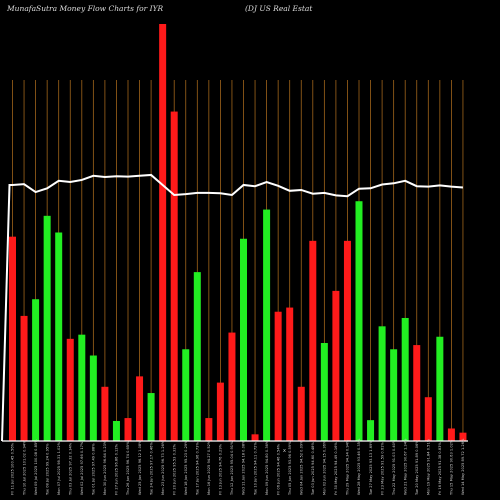 The image size is (500, 500). Describe the element at coordinates (255, 469) in the screenshot. I see `x-tick-label: Tue 10 Jun 2025 94.11 0.72%` at that location.